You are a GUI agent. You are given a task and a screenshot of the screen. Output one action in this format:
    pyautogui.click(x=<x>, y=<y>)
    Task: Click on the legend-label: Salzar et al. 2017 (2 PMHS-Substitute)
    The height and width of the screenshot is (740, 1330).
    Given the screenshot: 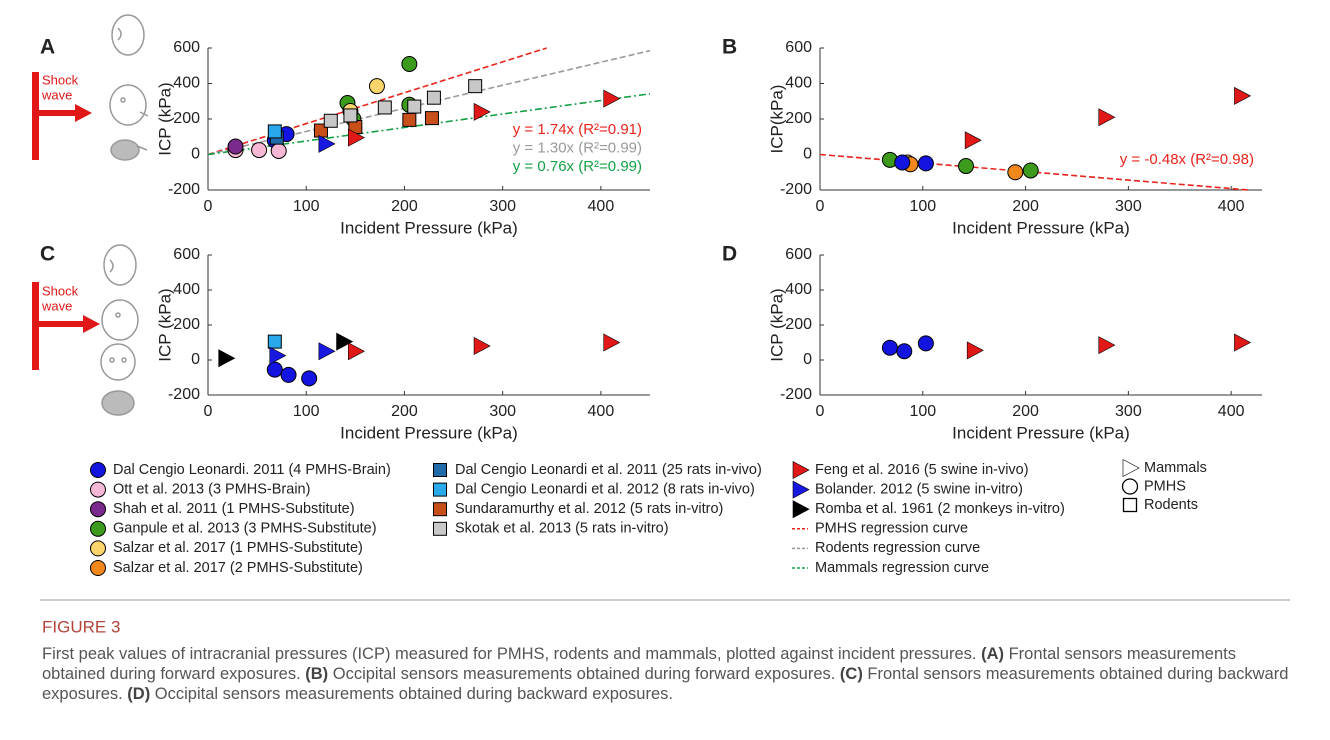 What is the action you would take?
    pyautogui.click(x=238, y=568)
    